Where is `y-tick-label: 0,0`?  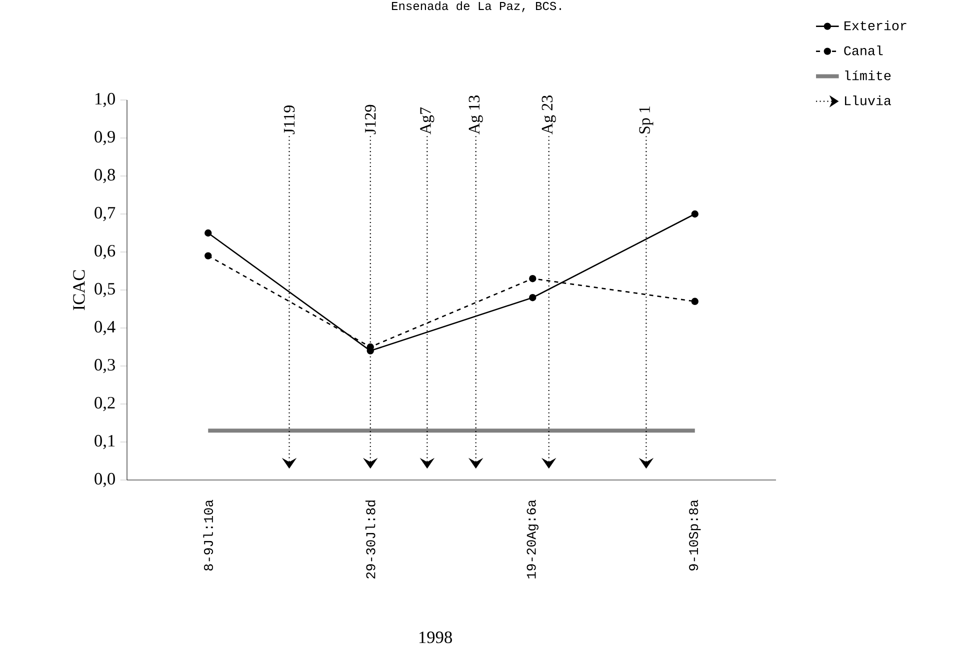 y-tick-label: 0,0 is located at coordinates (104, 480).